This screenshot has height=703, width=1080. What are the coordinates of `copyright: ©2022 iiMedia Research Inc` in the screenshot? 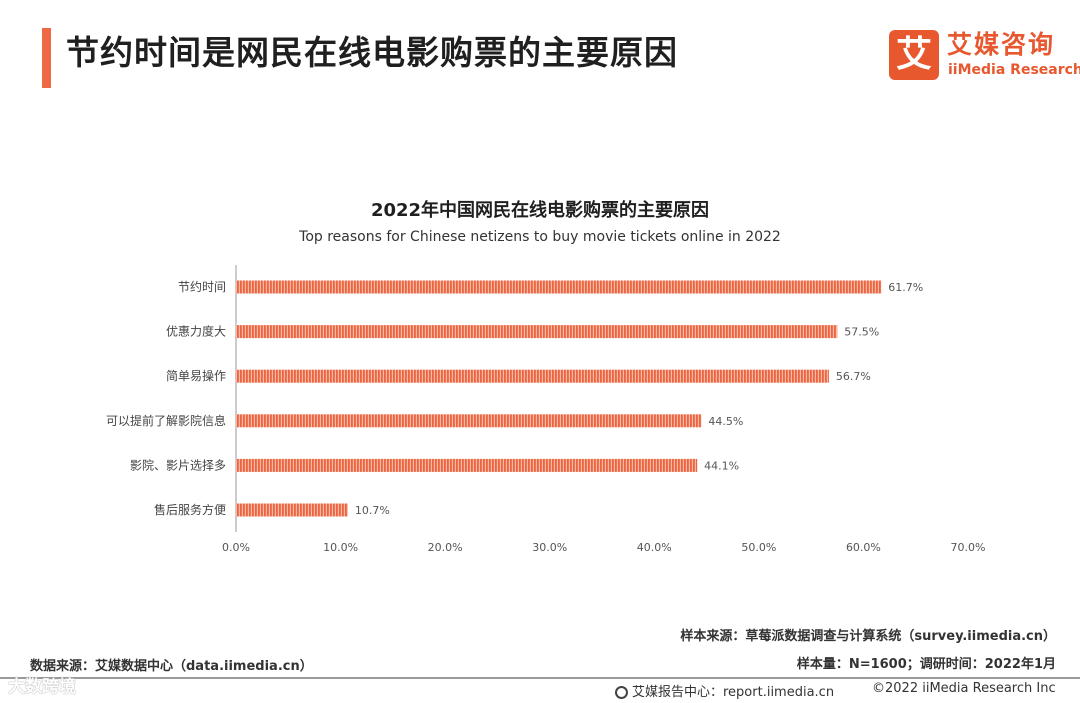 It's located at (964, 688).